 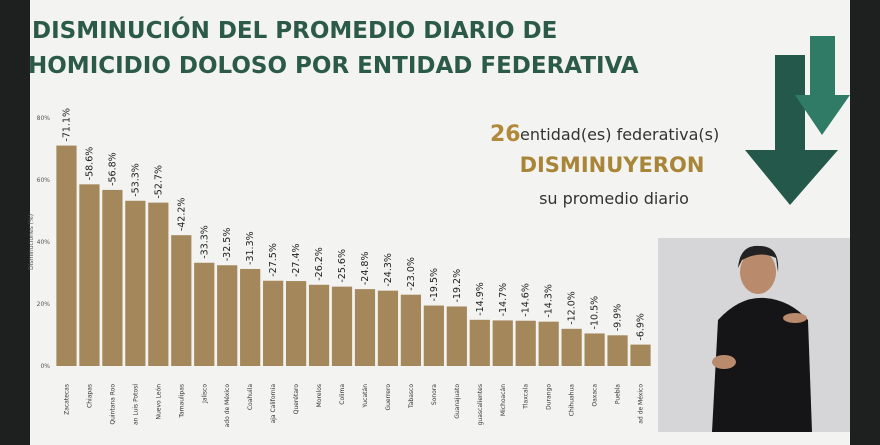 I want to click on x-tick-label: Guanajuato, so click(x=457, y=401).